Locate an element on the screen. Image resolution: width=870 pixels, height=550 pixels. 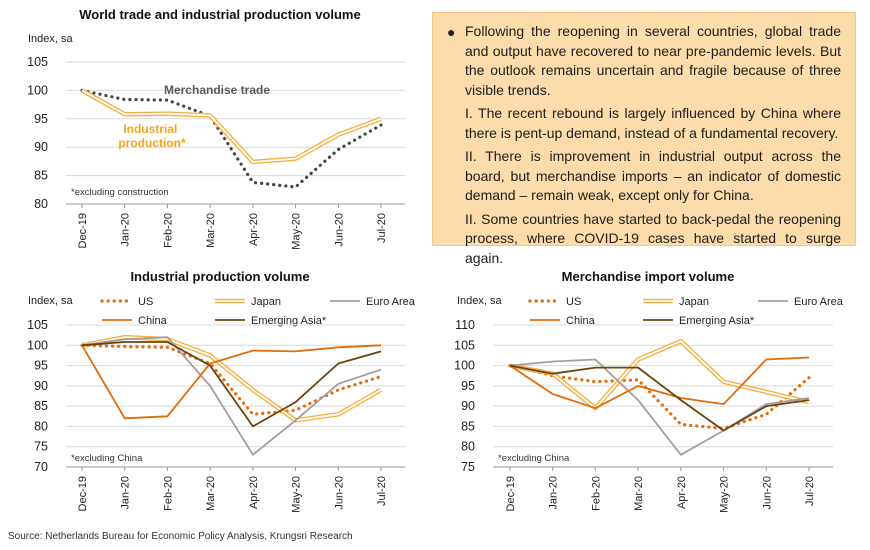
chart-note: *excluding construction is located at coordinates (120, 192).